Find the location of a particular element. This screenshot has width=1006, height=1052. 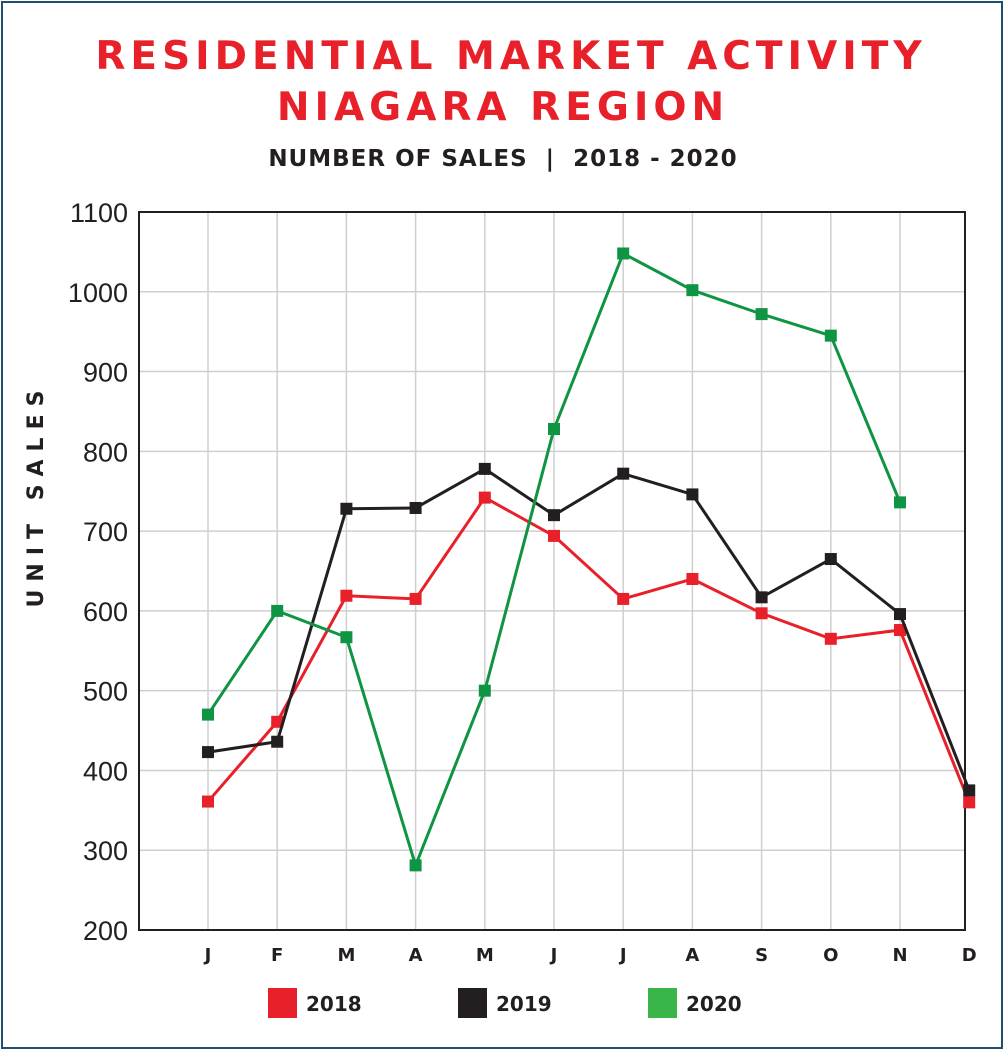

chart-subtitle: NUMBER OF SALES | 2018 - 2020 is located at coordinates (503, 159).